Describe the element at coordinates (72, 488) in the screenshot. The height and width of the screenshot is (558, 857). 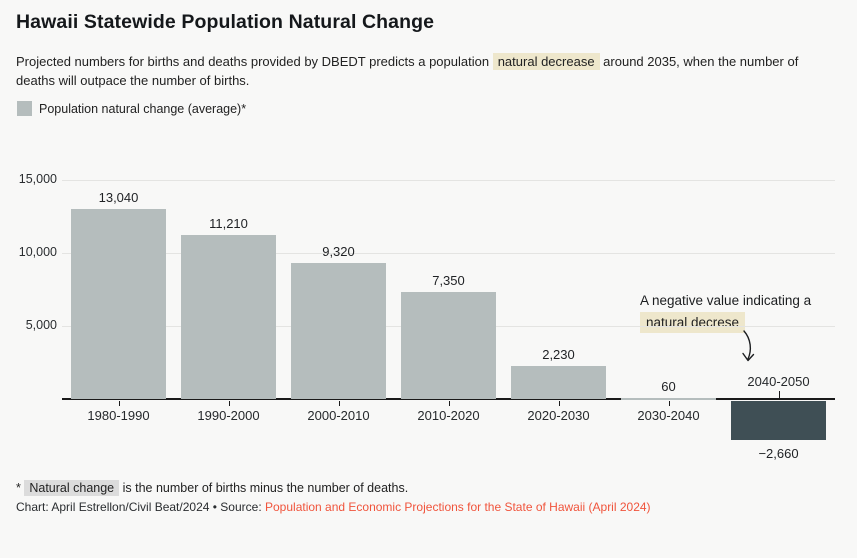
I see `footnote-highlight: Natural change` at that location.